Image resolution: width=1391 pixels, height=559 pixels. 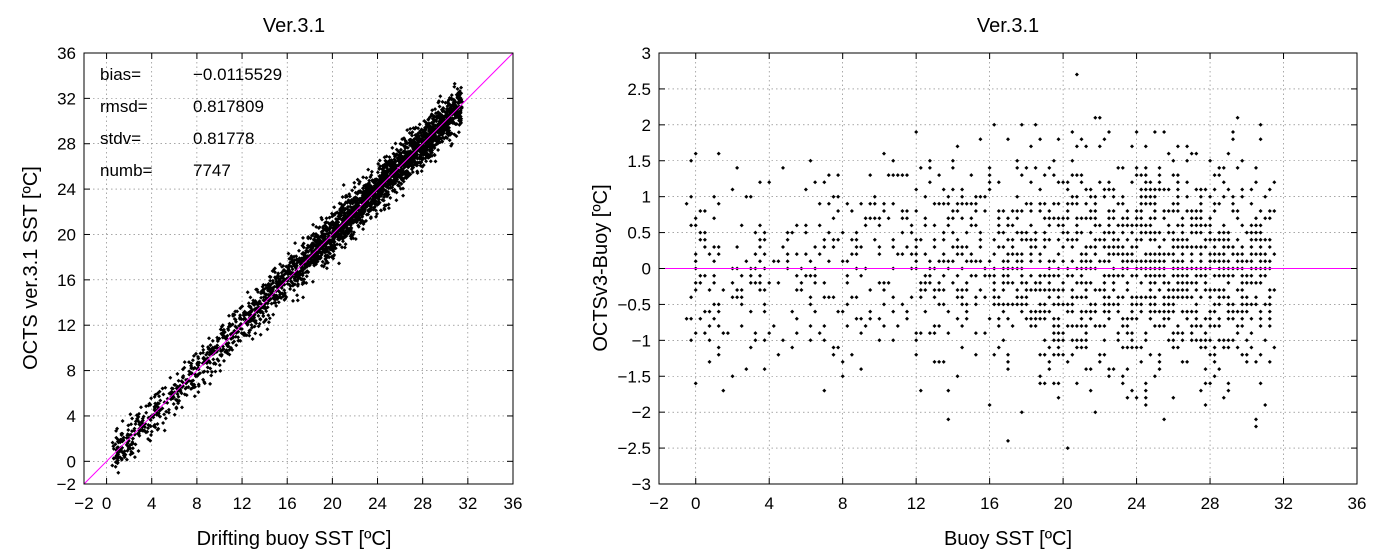 What do you see at coordinates (601, 267) in the screenshot?
I see `right-y-axis-label: OCTSv3-Buoy [ºC]` at bounding box center [601, 267].